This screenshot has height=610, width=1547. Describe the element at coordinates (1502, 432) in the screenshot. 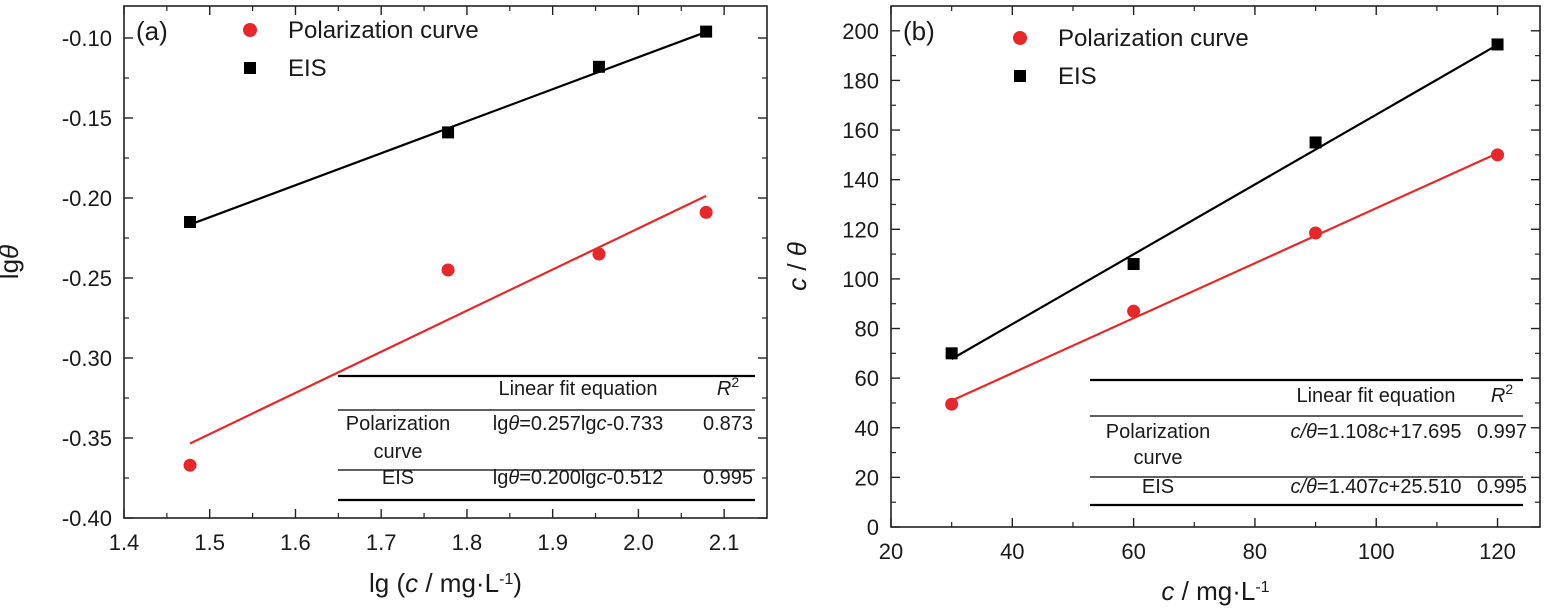

I see `table-row-r2: 0.997` at that location.